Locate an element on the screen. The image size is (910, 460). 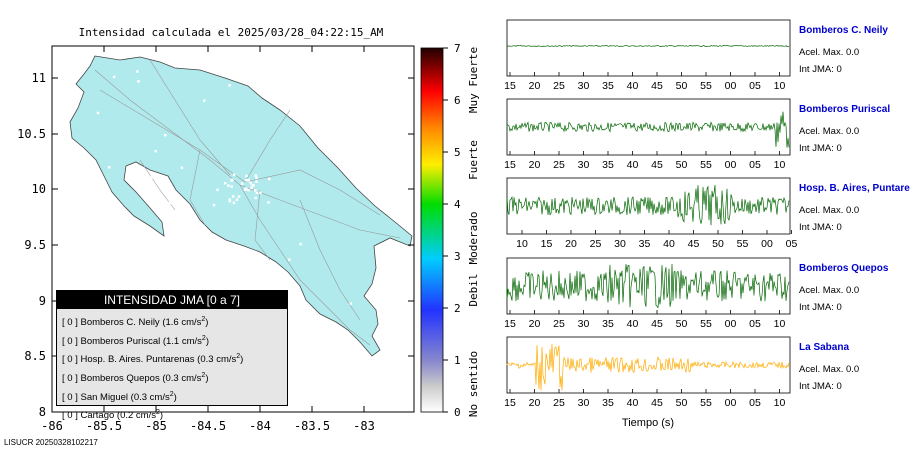
lat-tick-label: 9 is located at coordinates (42, 301).